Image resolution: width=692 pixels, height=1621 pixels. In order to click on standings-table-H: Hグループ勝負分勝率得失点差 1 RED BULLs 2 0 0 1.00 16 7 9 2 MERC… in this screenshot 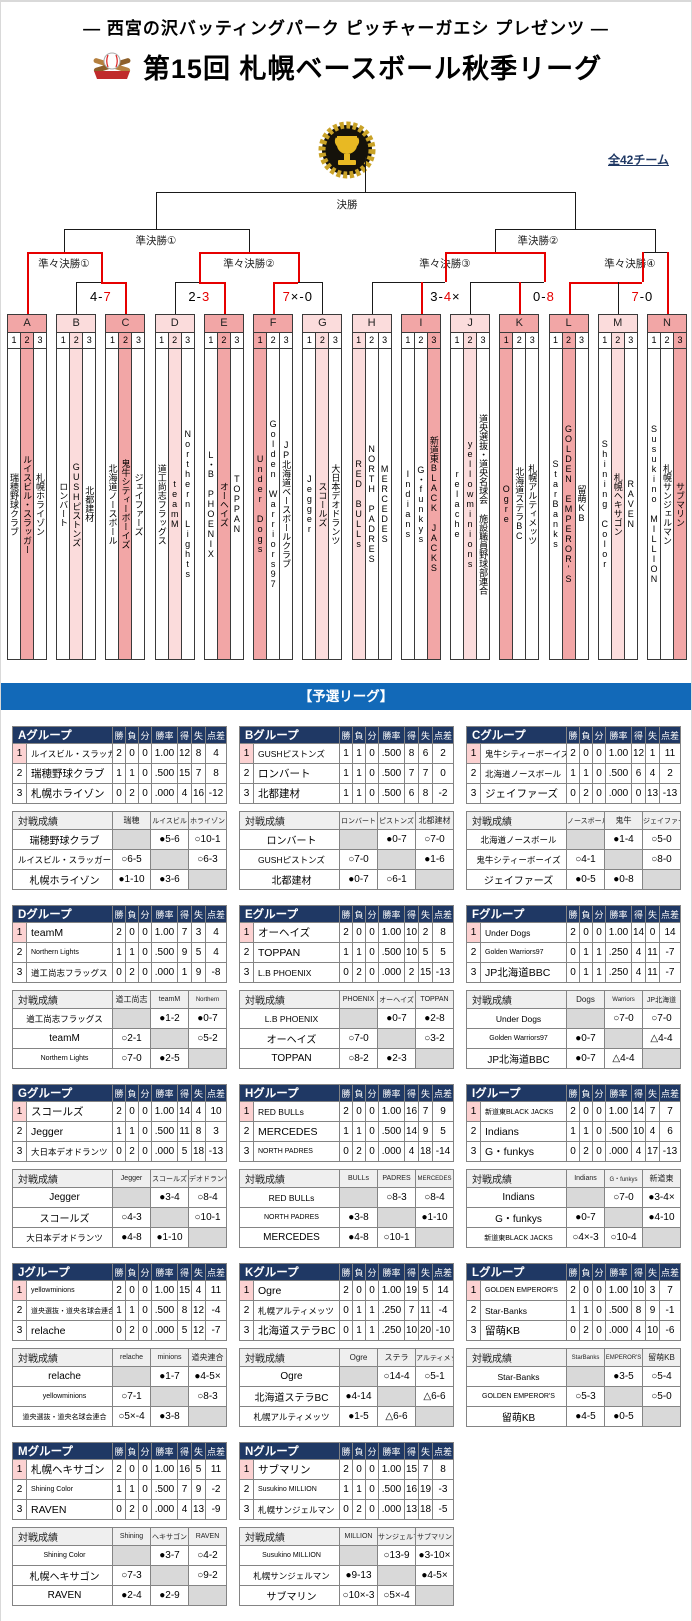, I will do `click(346, 1123)`.